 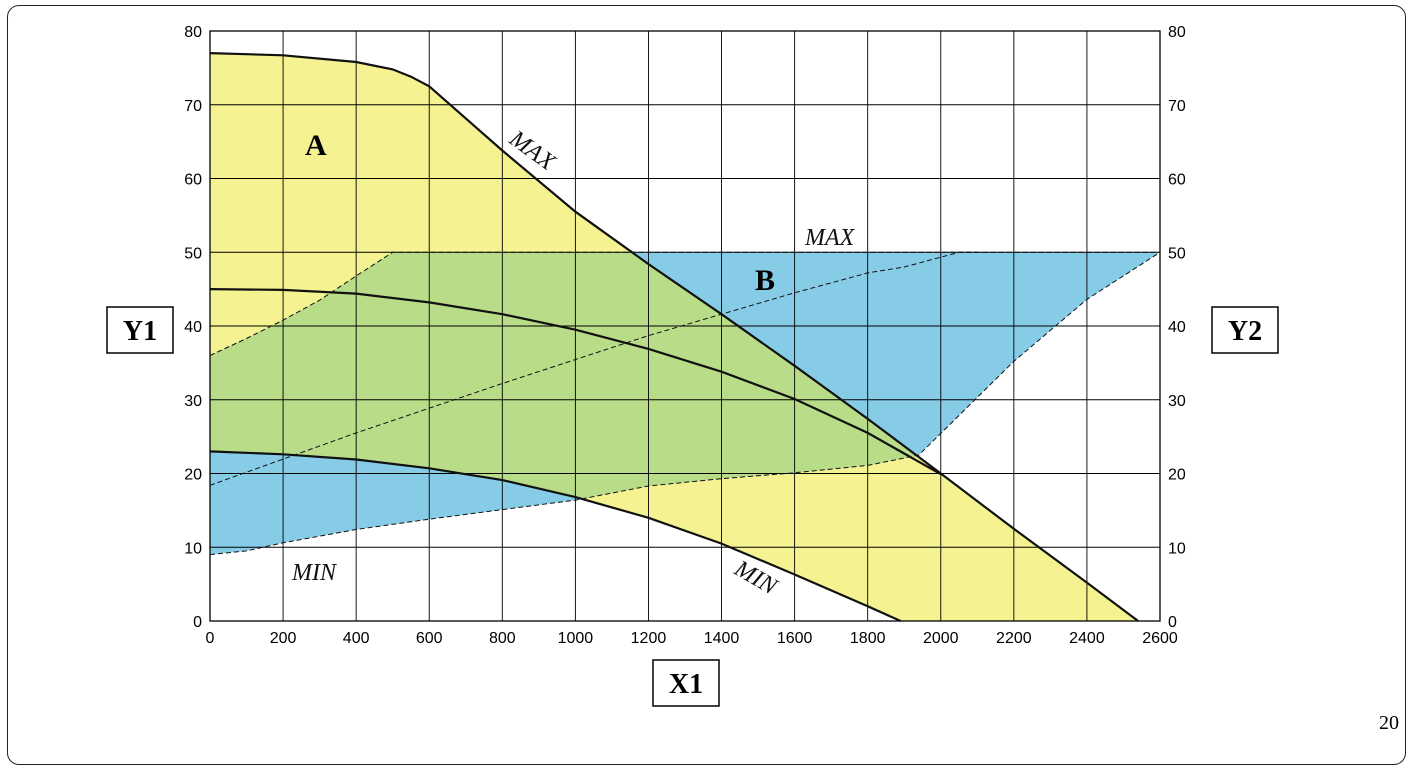 What do you see at coordinates (316, 145) in the screenshot?
I see `region-label-a: A` at bounding box center [316, 145].